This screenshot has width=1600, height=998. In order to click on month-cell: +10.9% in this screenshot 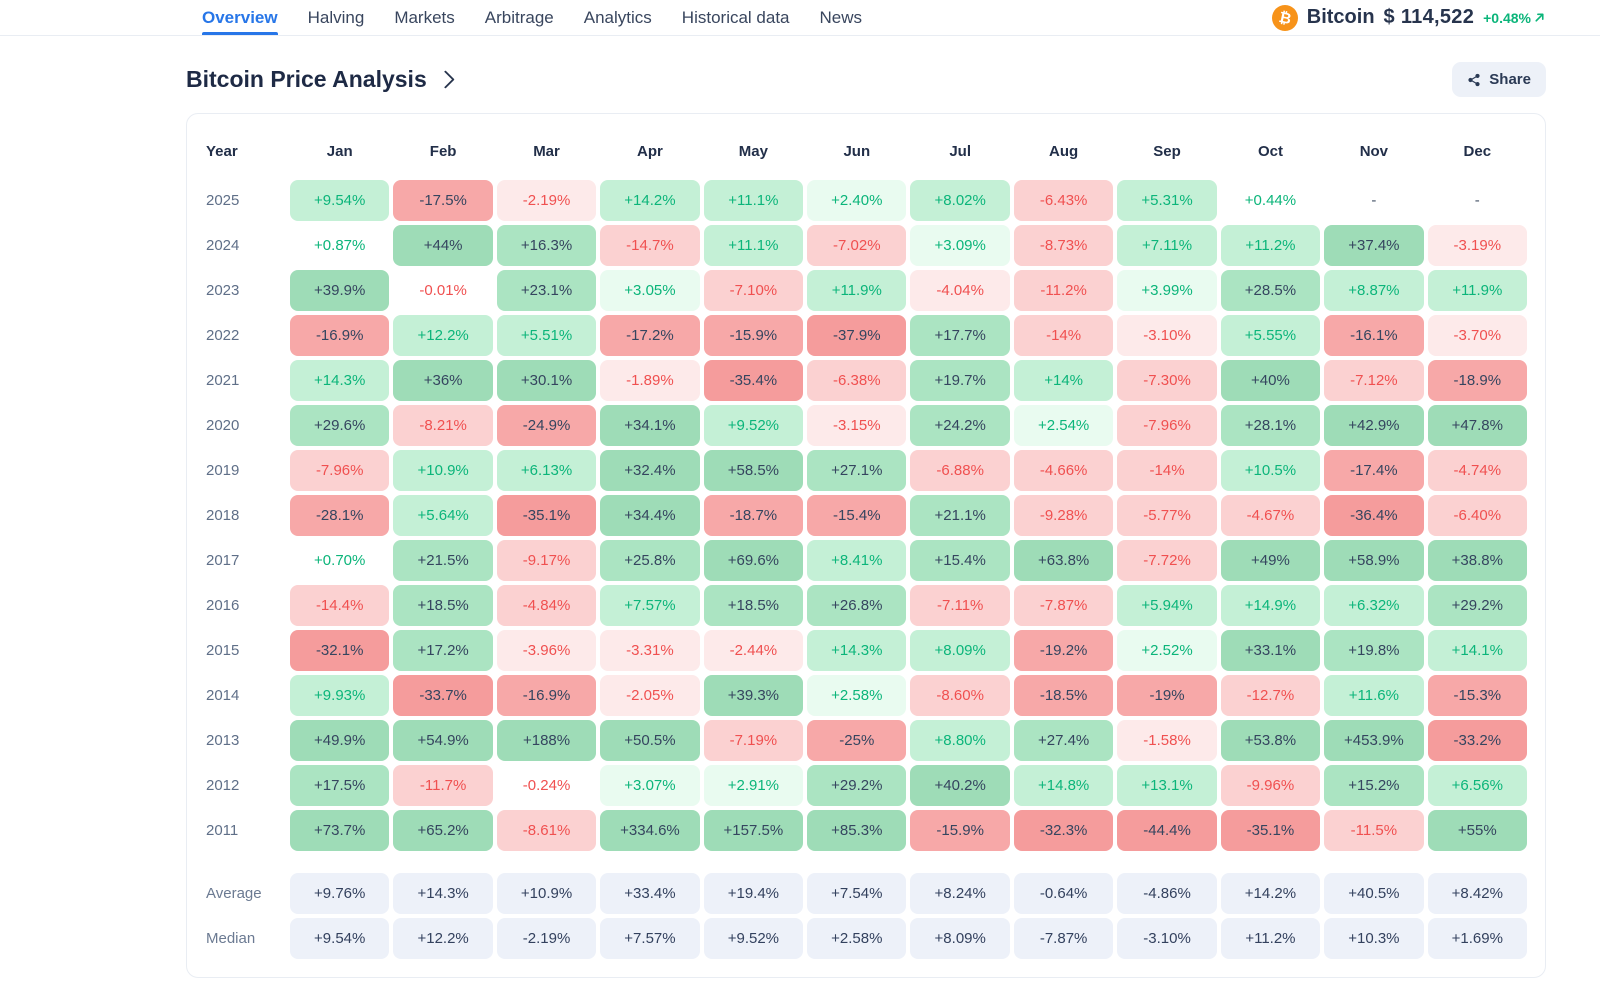, I will do `click(443, 470)`.